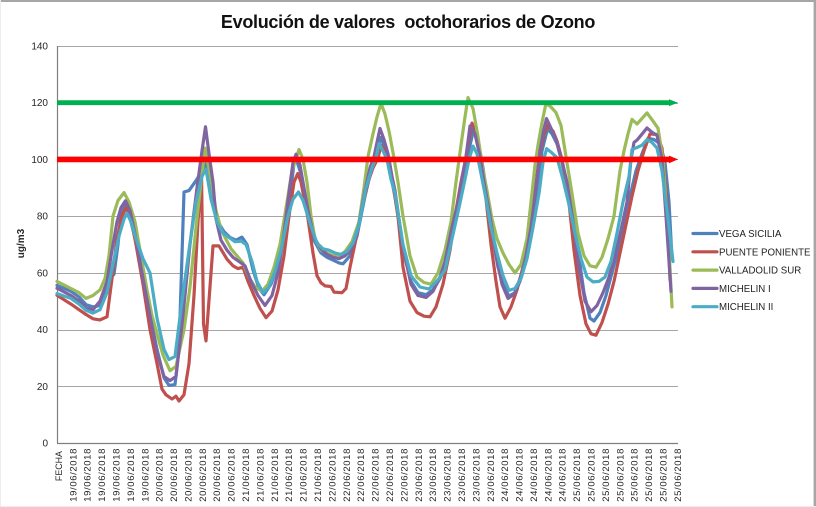 The image size is (816, 507). What do you see at coordinates (765, 252) in the screenshot?
I see `svg-text: PUENTE PONIENTE` at bounding box center [765, 252].